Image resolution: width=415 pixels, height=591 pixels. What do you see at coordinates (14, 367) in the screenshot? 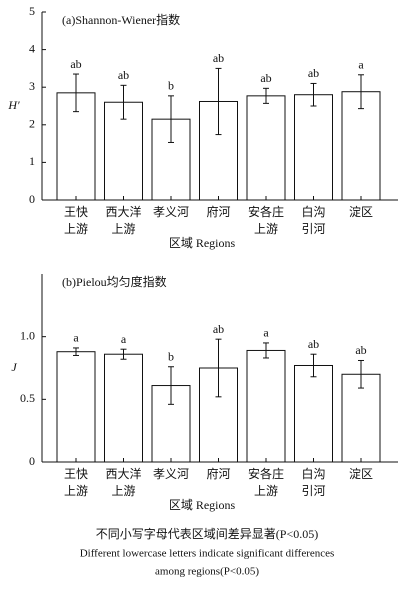
I see `y-axis-label: J` at bounding box center [14, 367].